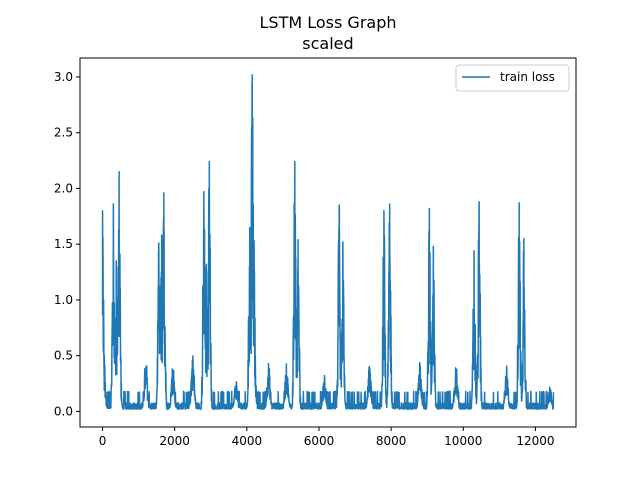 The height and width of the screenshot is (480, 640). What do you see at coordinates (63, 133) in the screenshot?
I see `y-tick-label: 2.5` at bounding box center [63, 133].